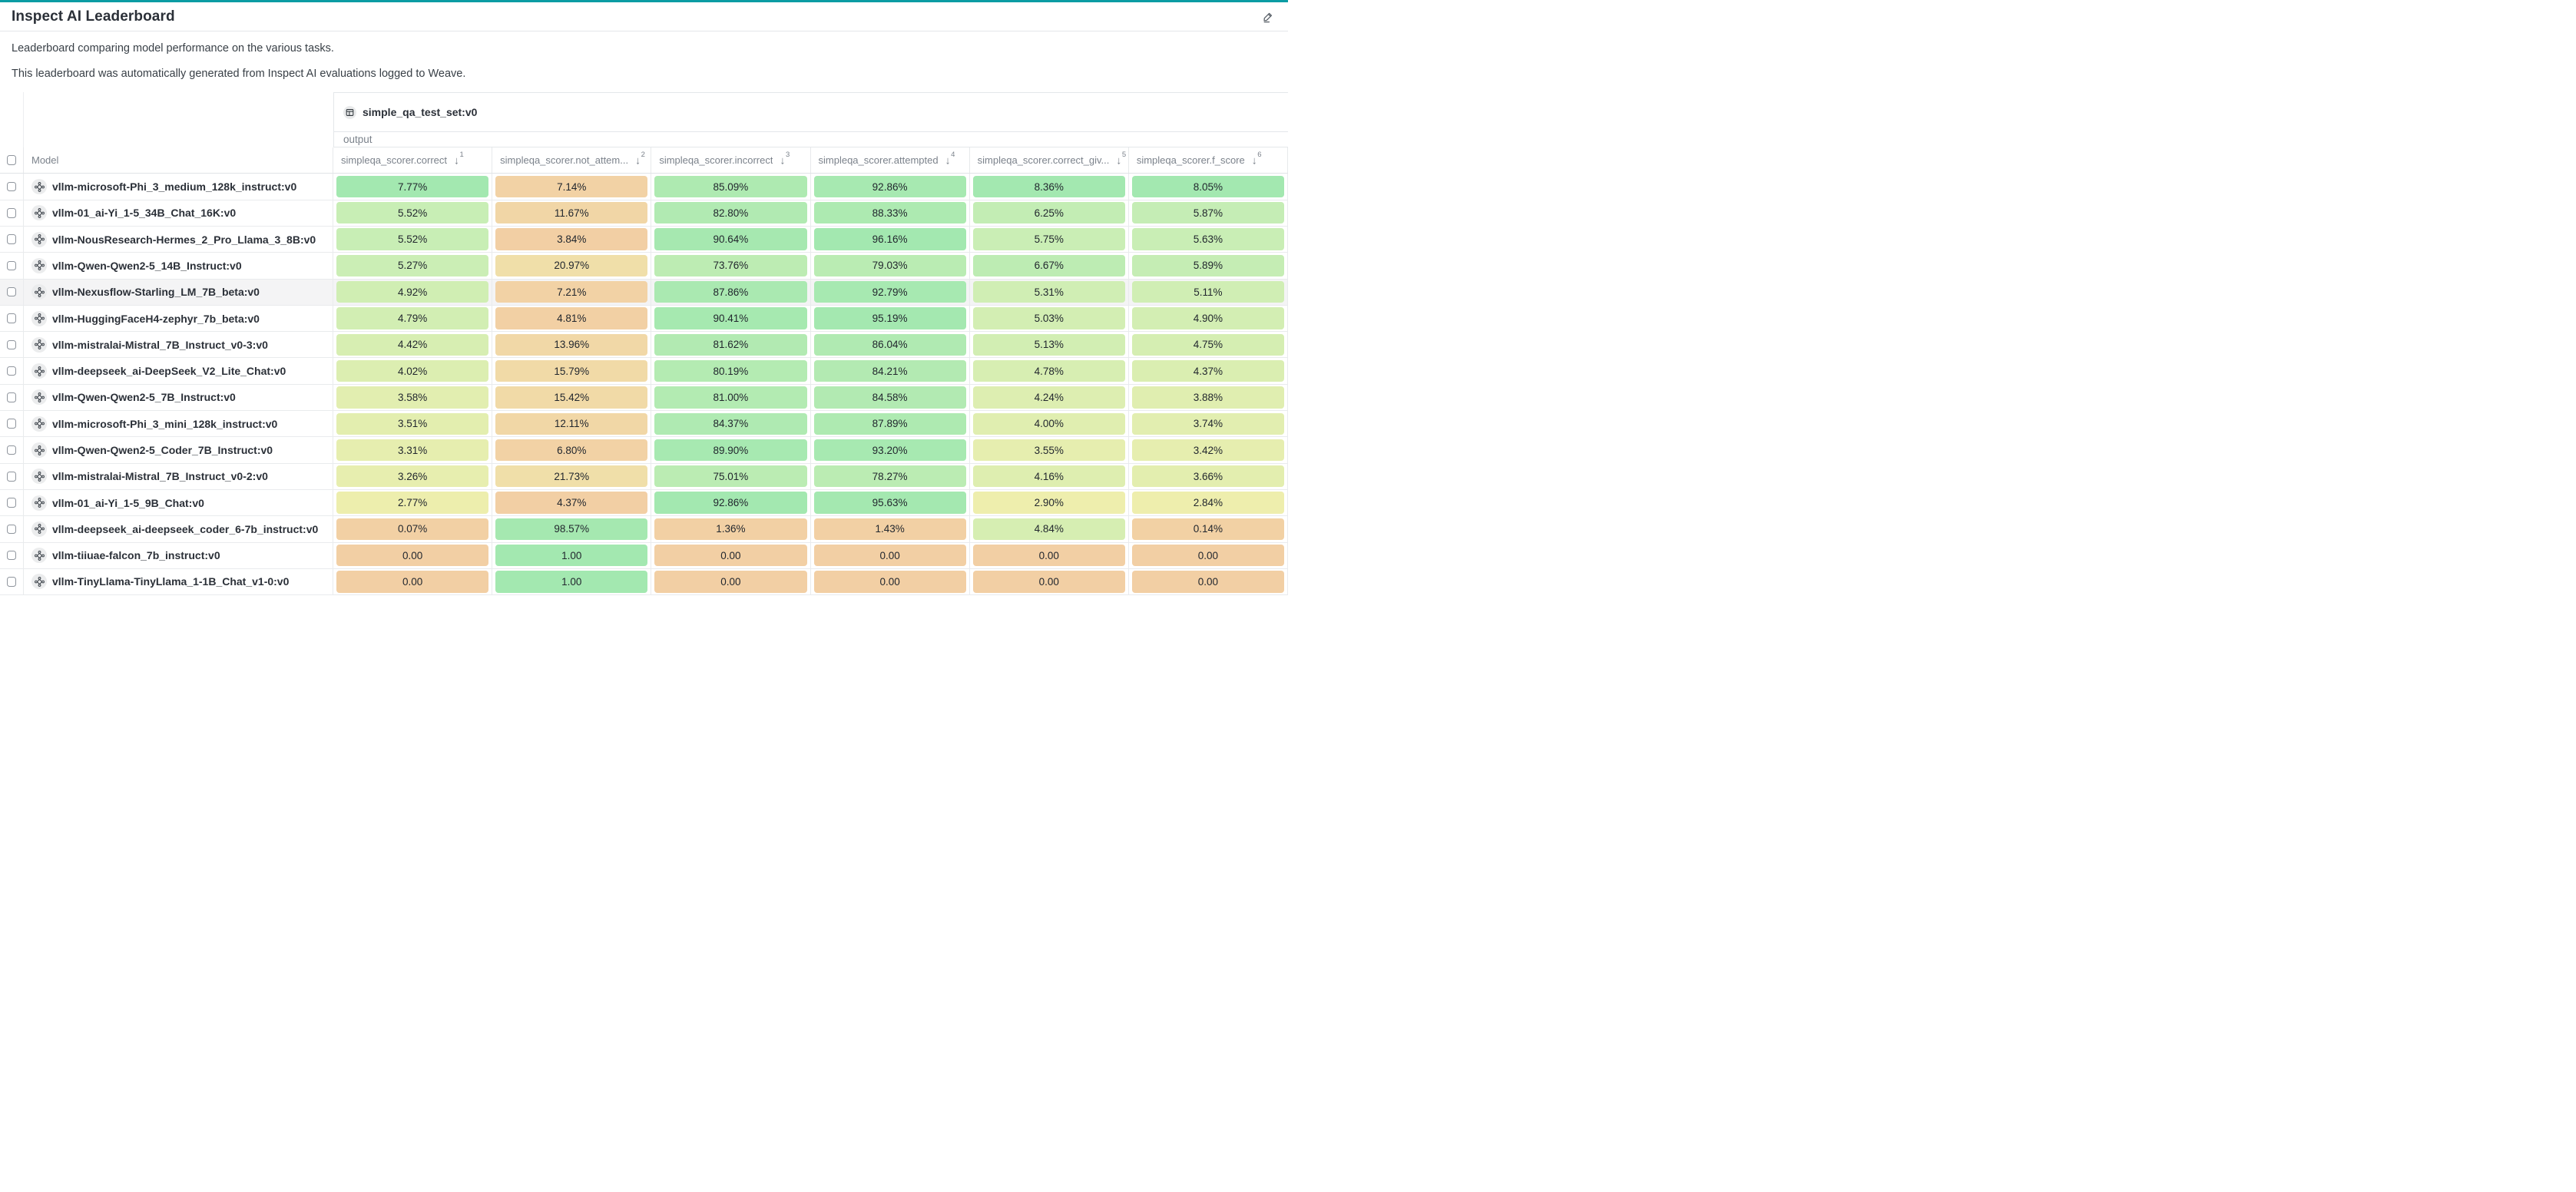 The image size is (2576, 1192). I want to click on model-name-link: vllm-HuggingFaceH4-zephyr_7b_beta:v0, so click(156, 318).